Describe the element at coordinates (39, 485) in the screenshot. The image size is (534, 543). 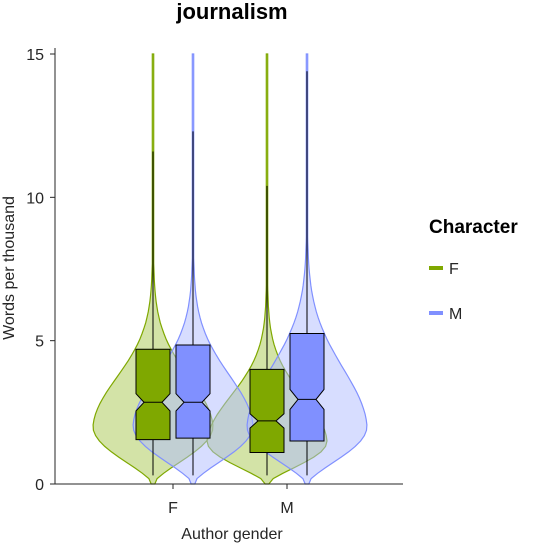
I see `y-tick-label: 0` at that location.